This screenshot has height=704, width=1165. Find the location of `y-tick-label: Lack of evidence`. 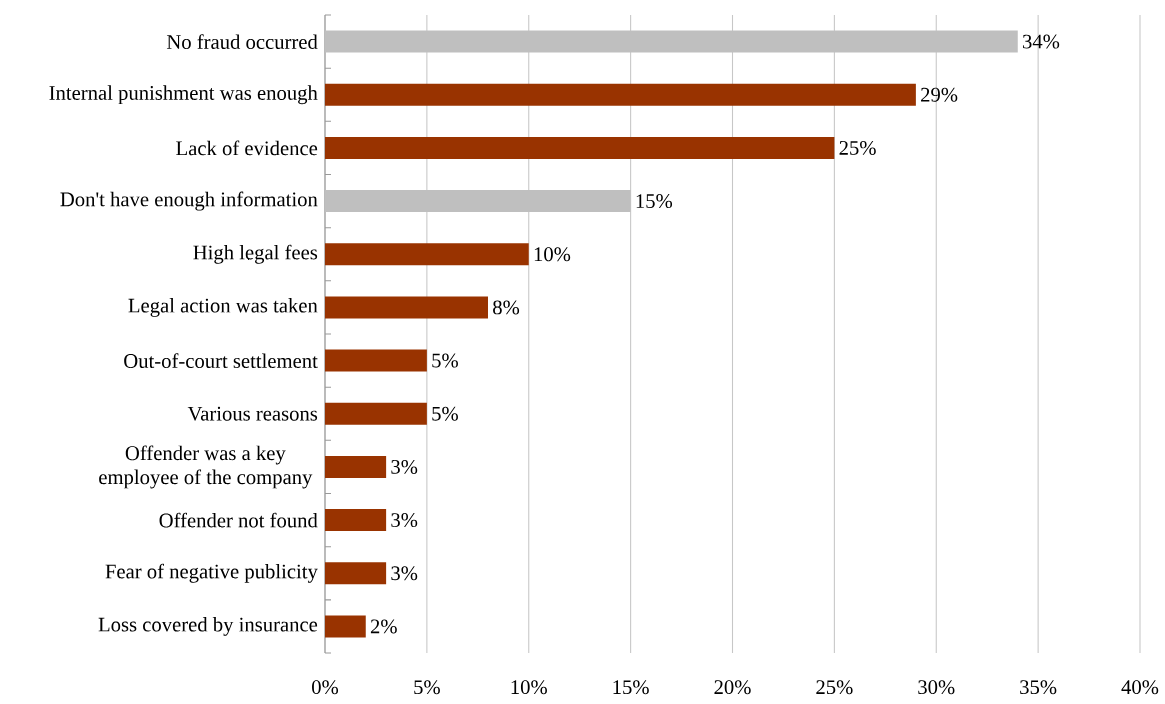

y-tick-label: Lack of evidence is located at coordinates (247, 148).